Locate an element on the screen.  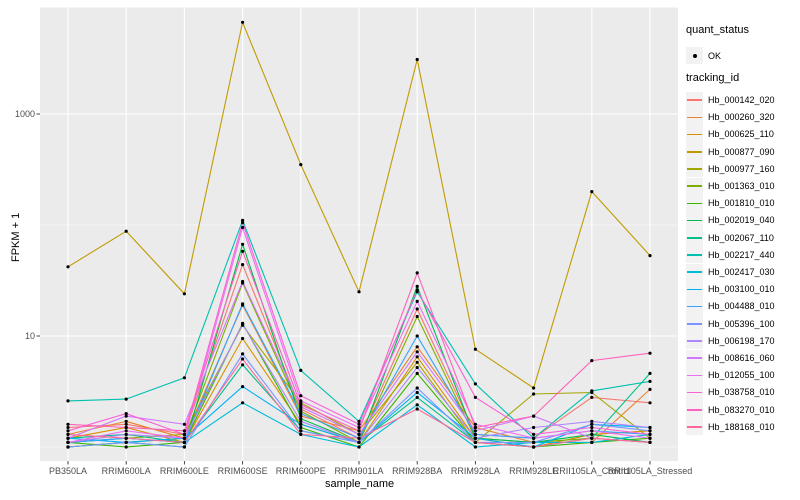
legend-item-Hb_000877_090: Hb_000877_090 is located at coordinates (730, 152).